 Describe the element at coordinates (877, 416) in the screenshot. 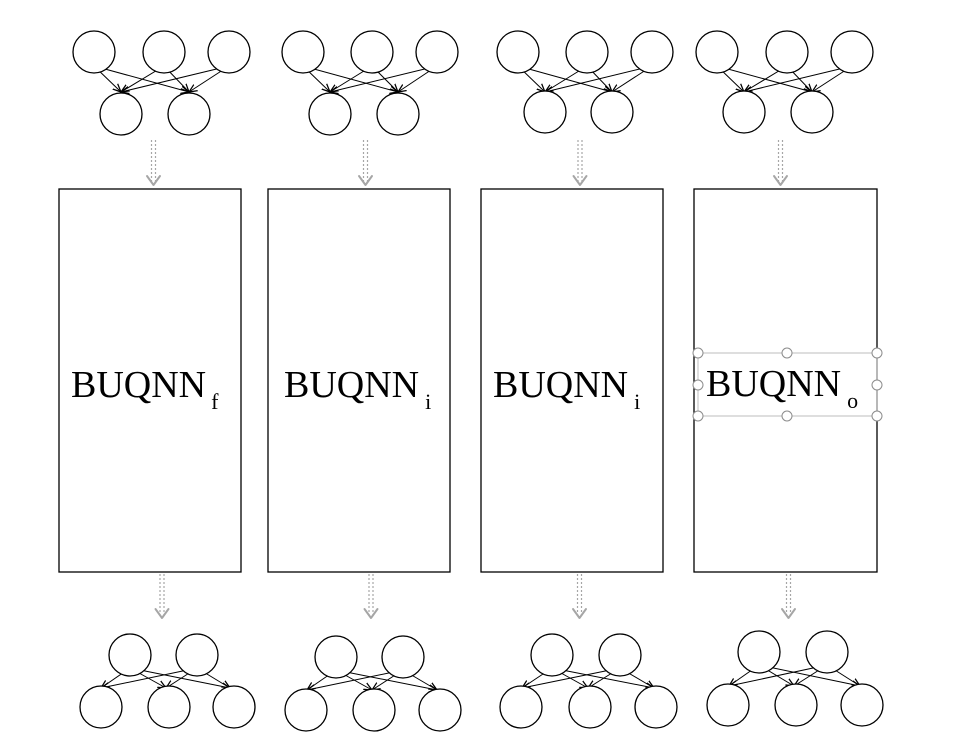

I see `resize-handle-bottom-right` at that location.